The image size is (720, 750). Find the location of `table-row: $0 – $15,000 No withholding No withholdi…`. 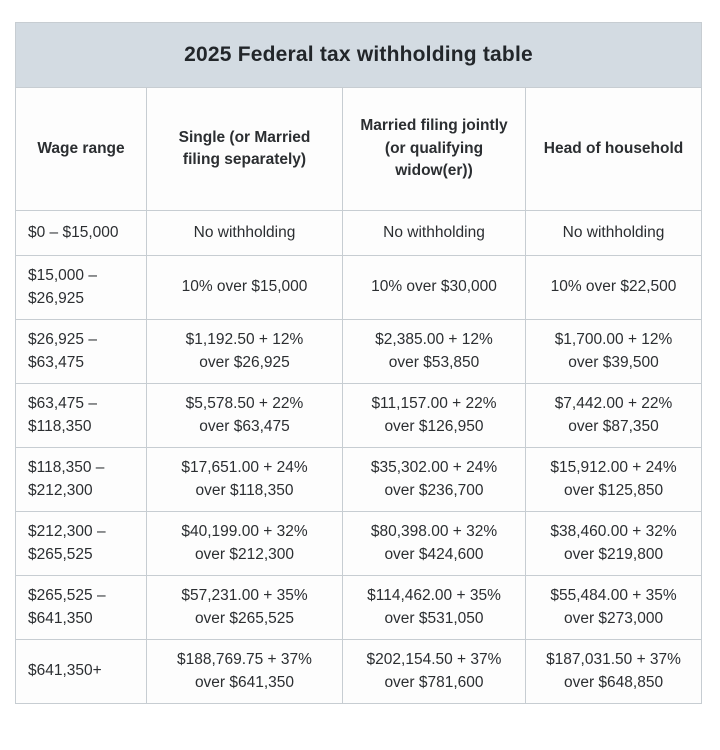

table-row: $0 – $15,000 No withholding No withholdi… is located at coordinates (359, 233).